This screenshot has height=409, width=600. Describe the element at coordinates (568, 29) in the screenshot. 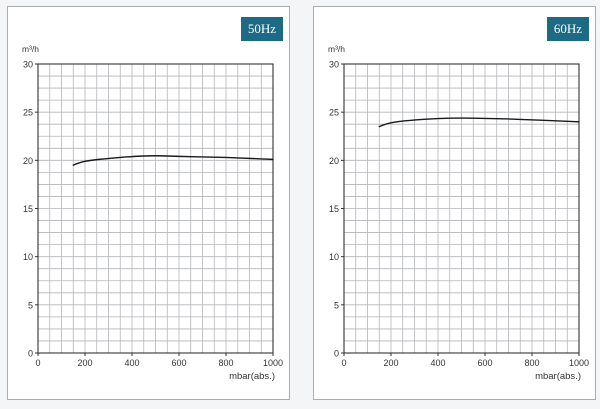

I see `frequency-badge: 60Hz` at that location.